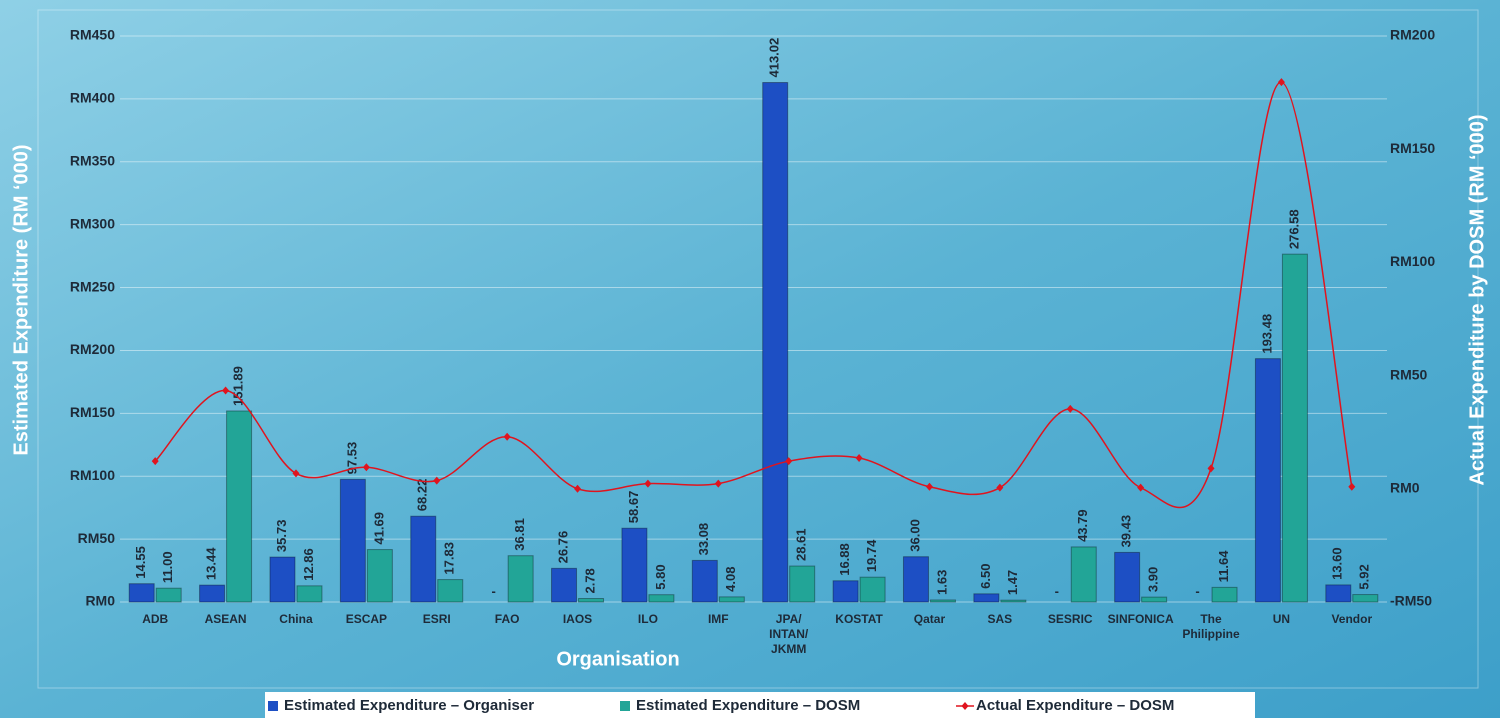 The height and width of the screenshot is (718, 1500). What do you see at coordinates (718, 619) in the screenshot?
I see `x-tick-label: IMF` at bounding box center [718, 619].